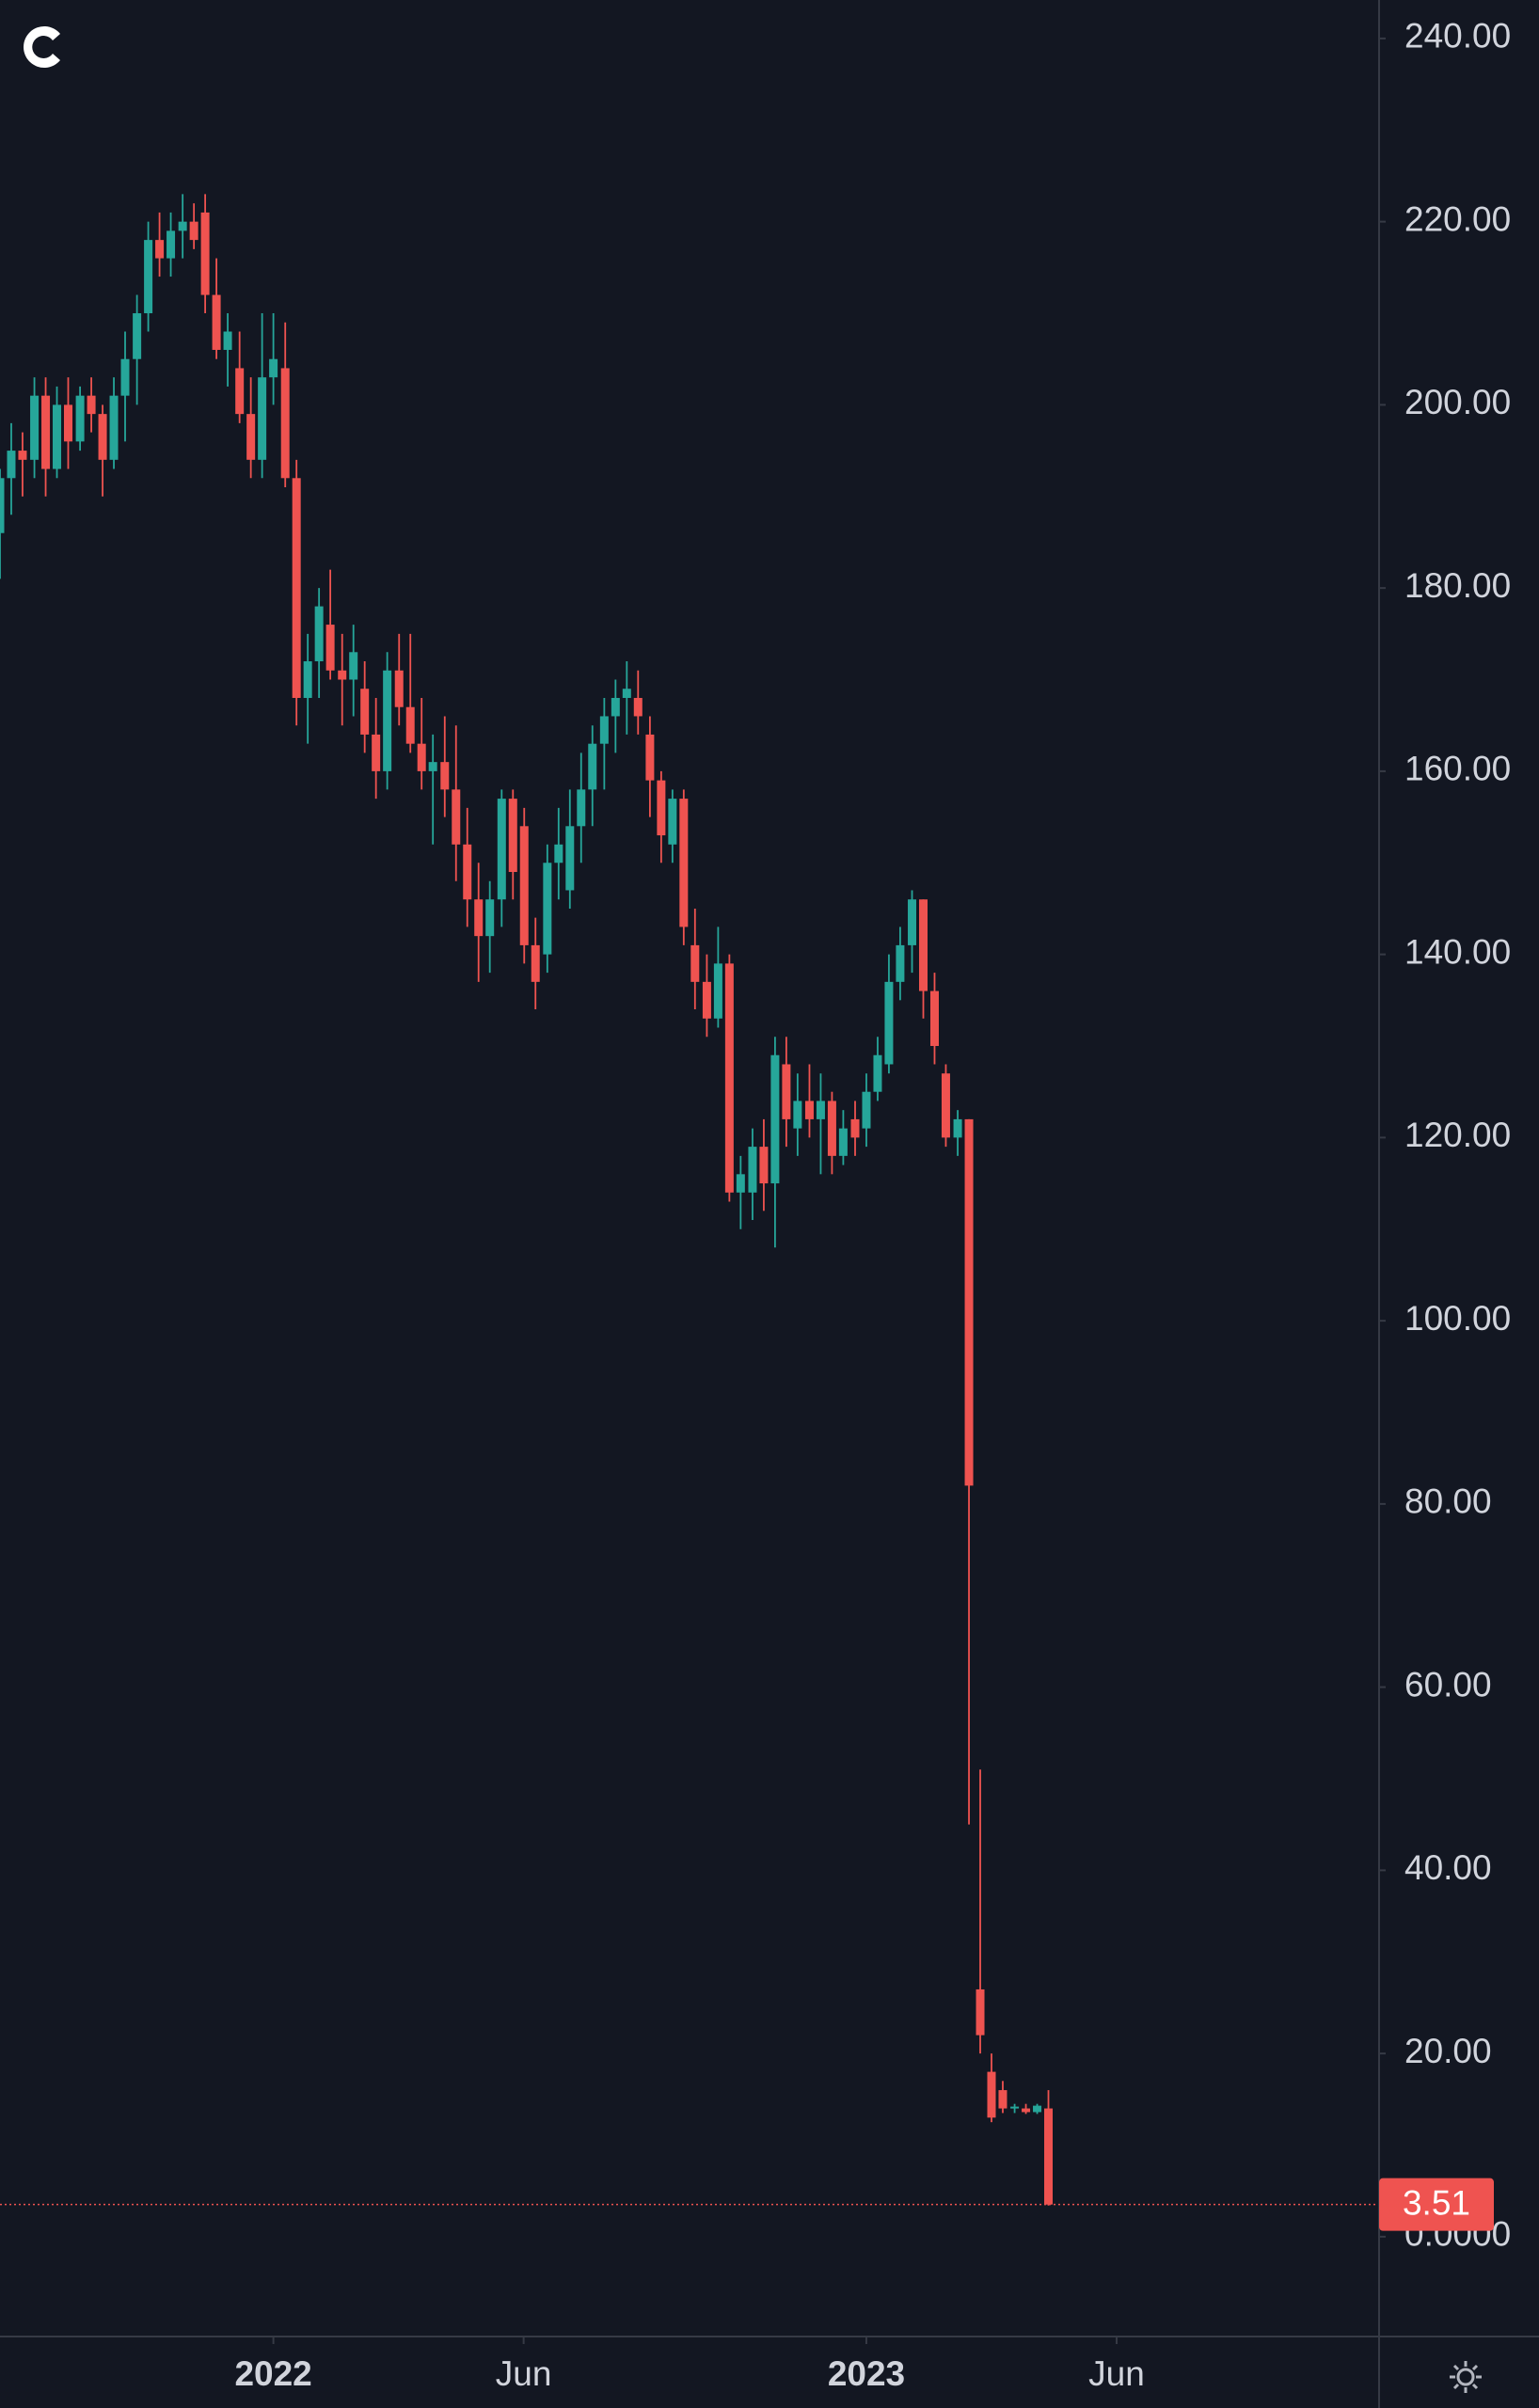 Image resolution: width=1539 pixels, height=2408 pixels. Describe the element at coordinates (1466, 2377) in the screenshot. I see `settings-icon` at that location.